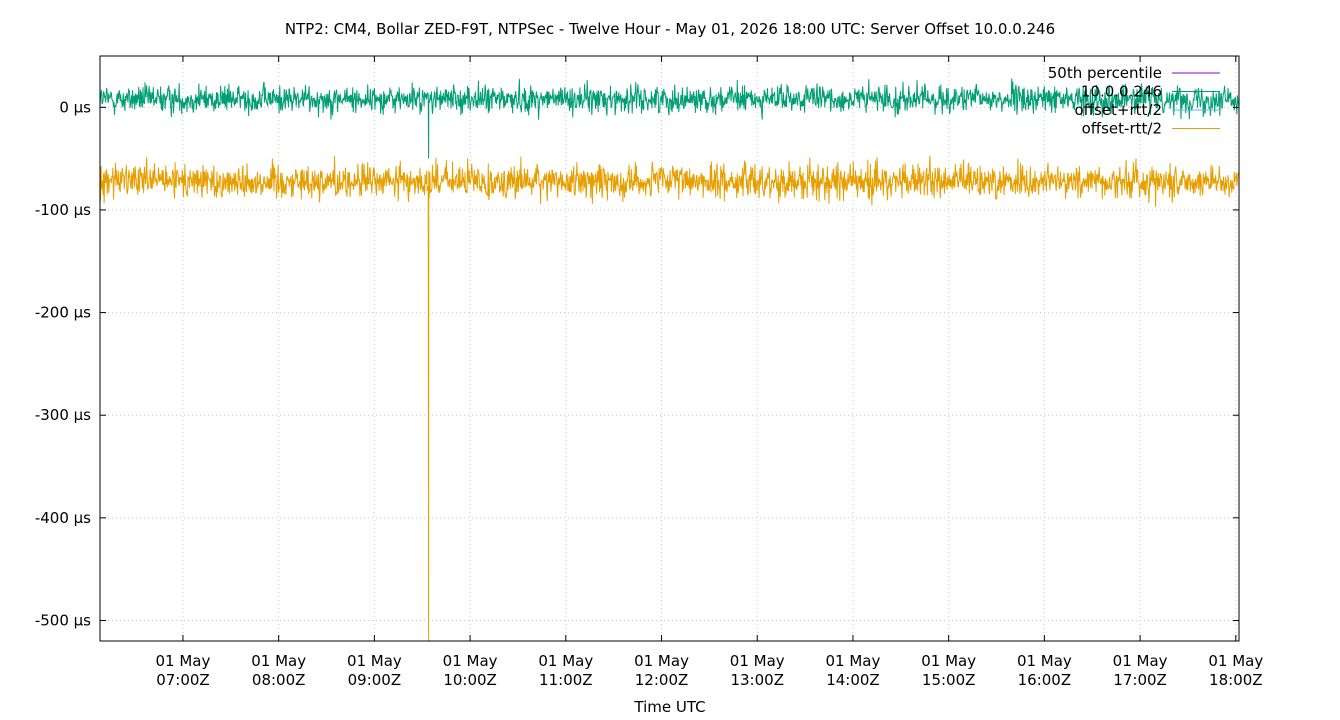 This screenshot has height=720, width=1340. Describe the element at coordinates (853, 680) in the screenshot. I see `x-tick-label-time: 14:00Z` at that location.